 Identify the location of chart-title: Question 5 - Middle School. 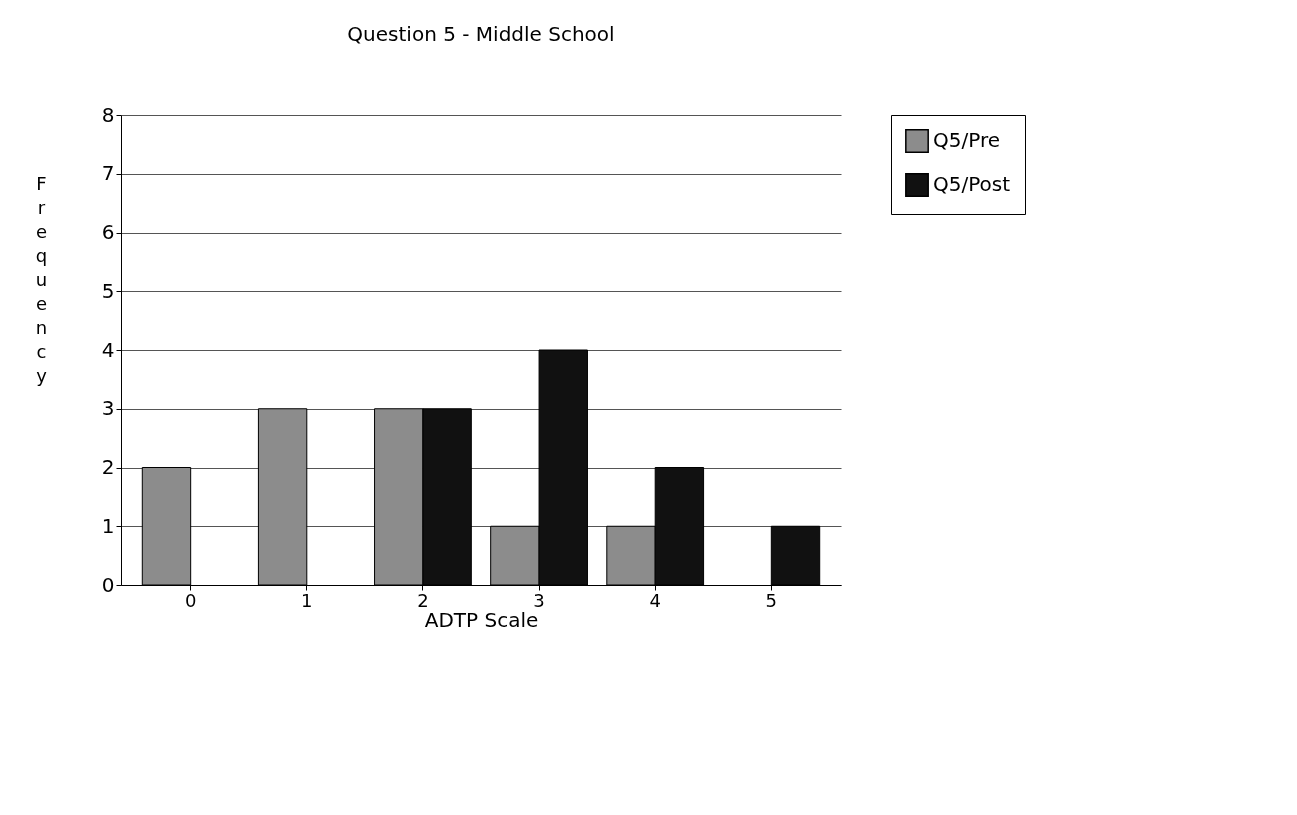
(481, 34).